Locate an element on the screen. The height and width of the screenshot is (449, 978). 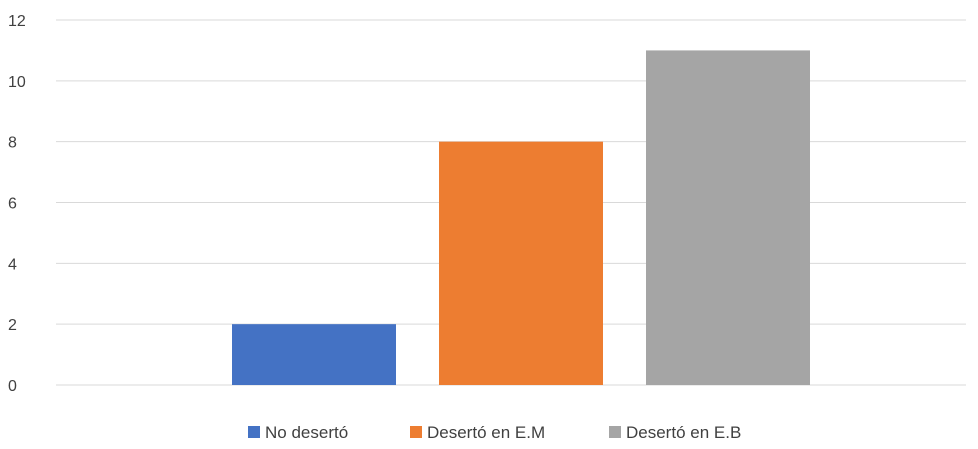
legend-label: Desertó en E.B is located at coordinates (683, 432).